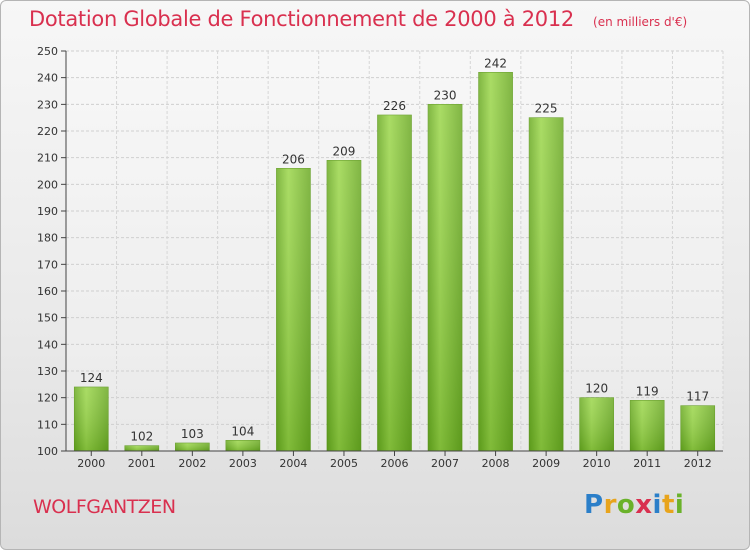  I want to click on y-tick-label: 210, so click(47, 158).